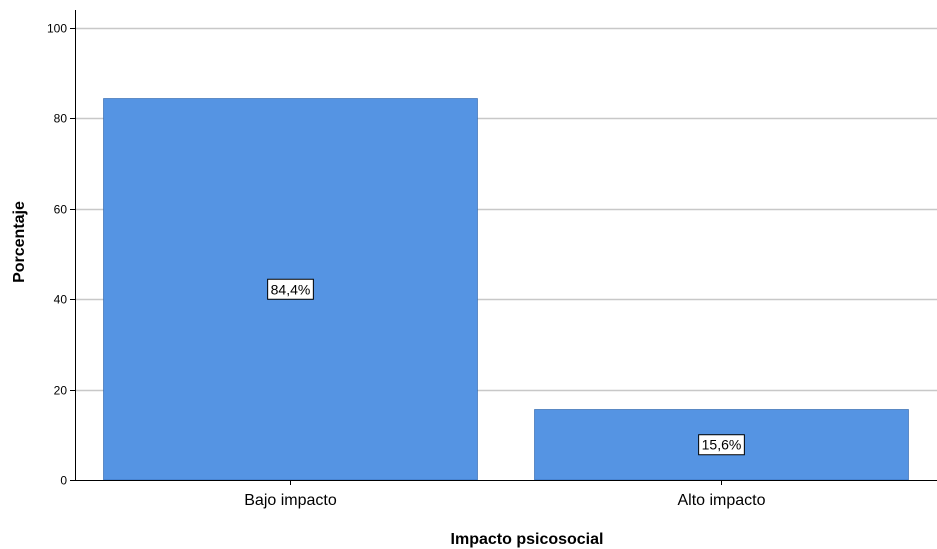 The height and width of the screenshot is (549, 937). Describe the element at coordinates (527, 539) in the screenshot. I see `x-axis-title: Impacto psicosocial` at that location.